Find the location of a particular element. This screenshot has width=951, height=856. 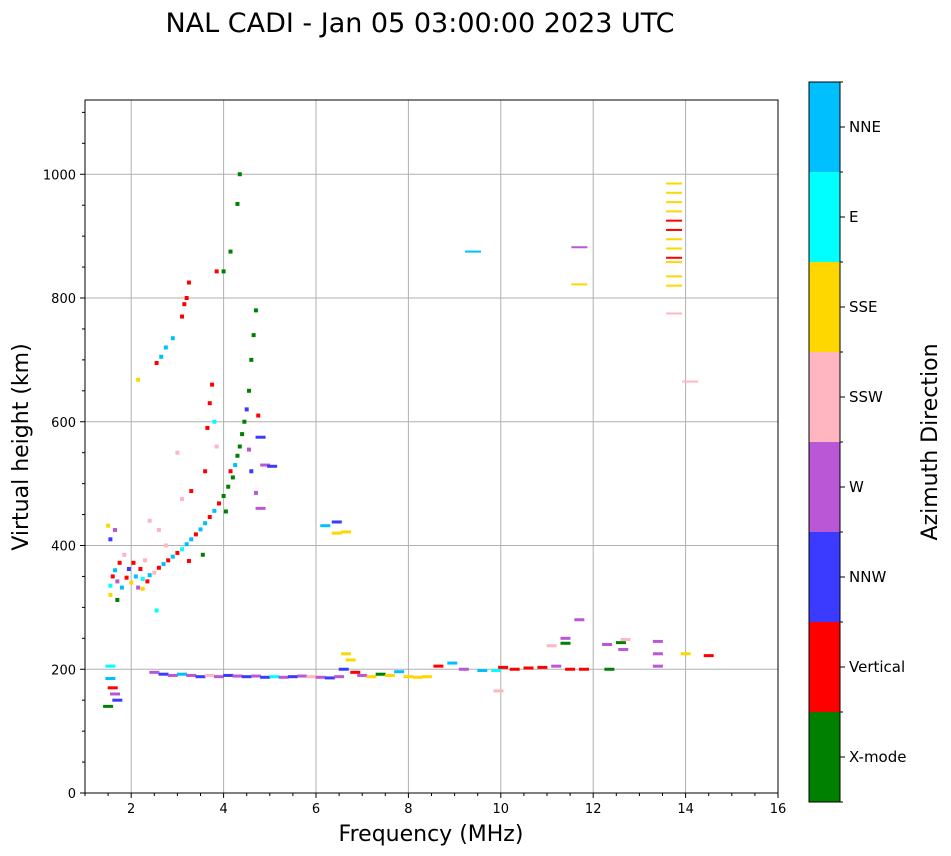

y-tick-label: 0 is located at coordinates (72, 794).